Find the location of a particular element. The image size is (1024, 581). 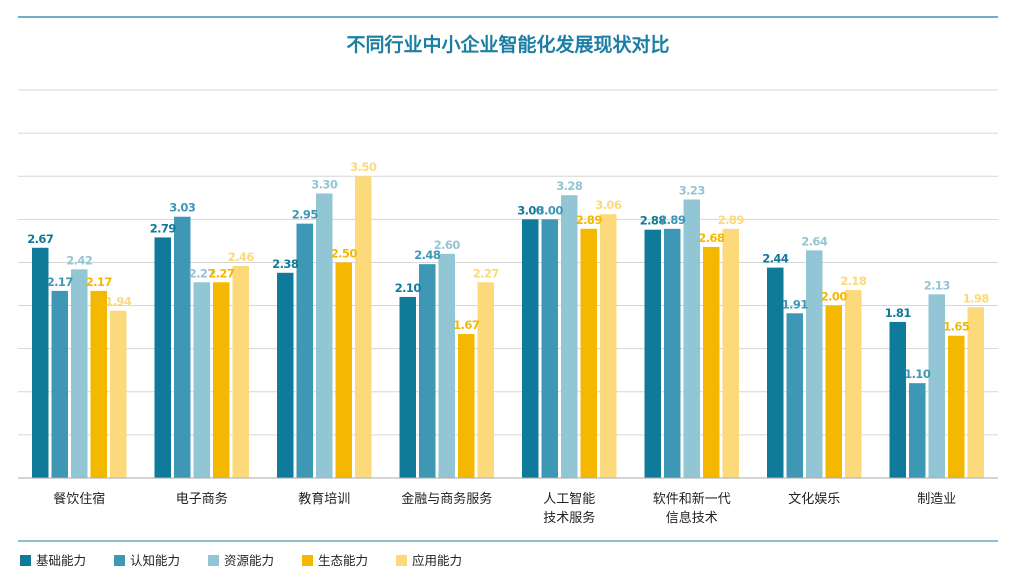

value-label: 2.95 is located at coordinates (305, 215).